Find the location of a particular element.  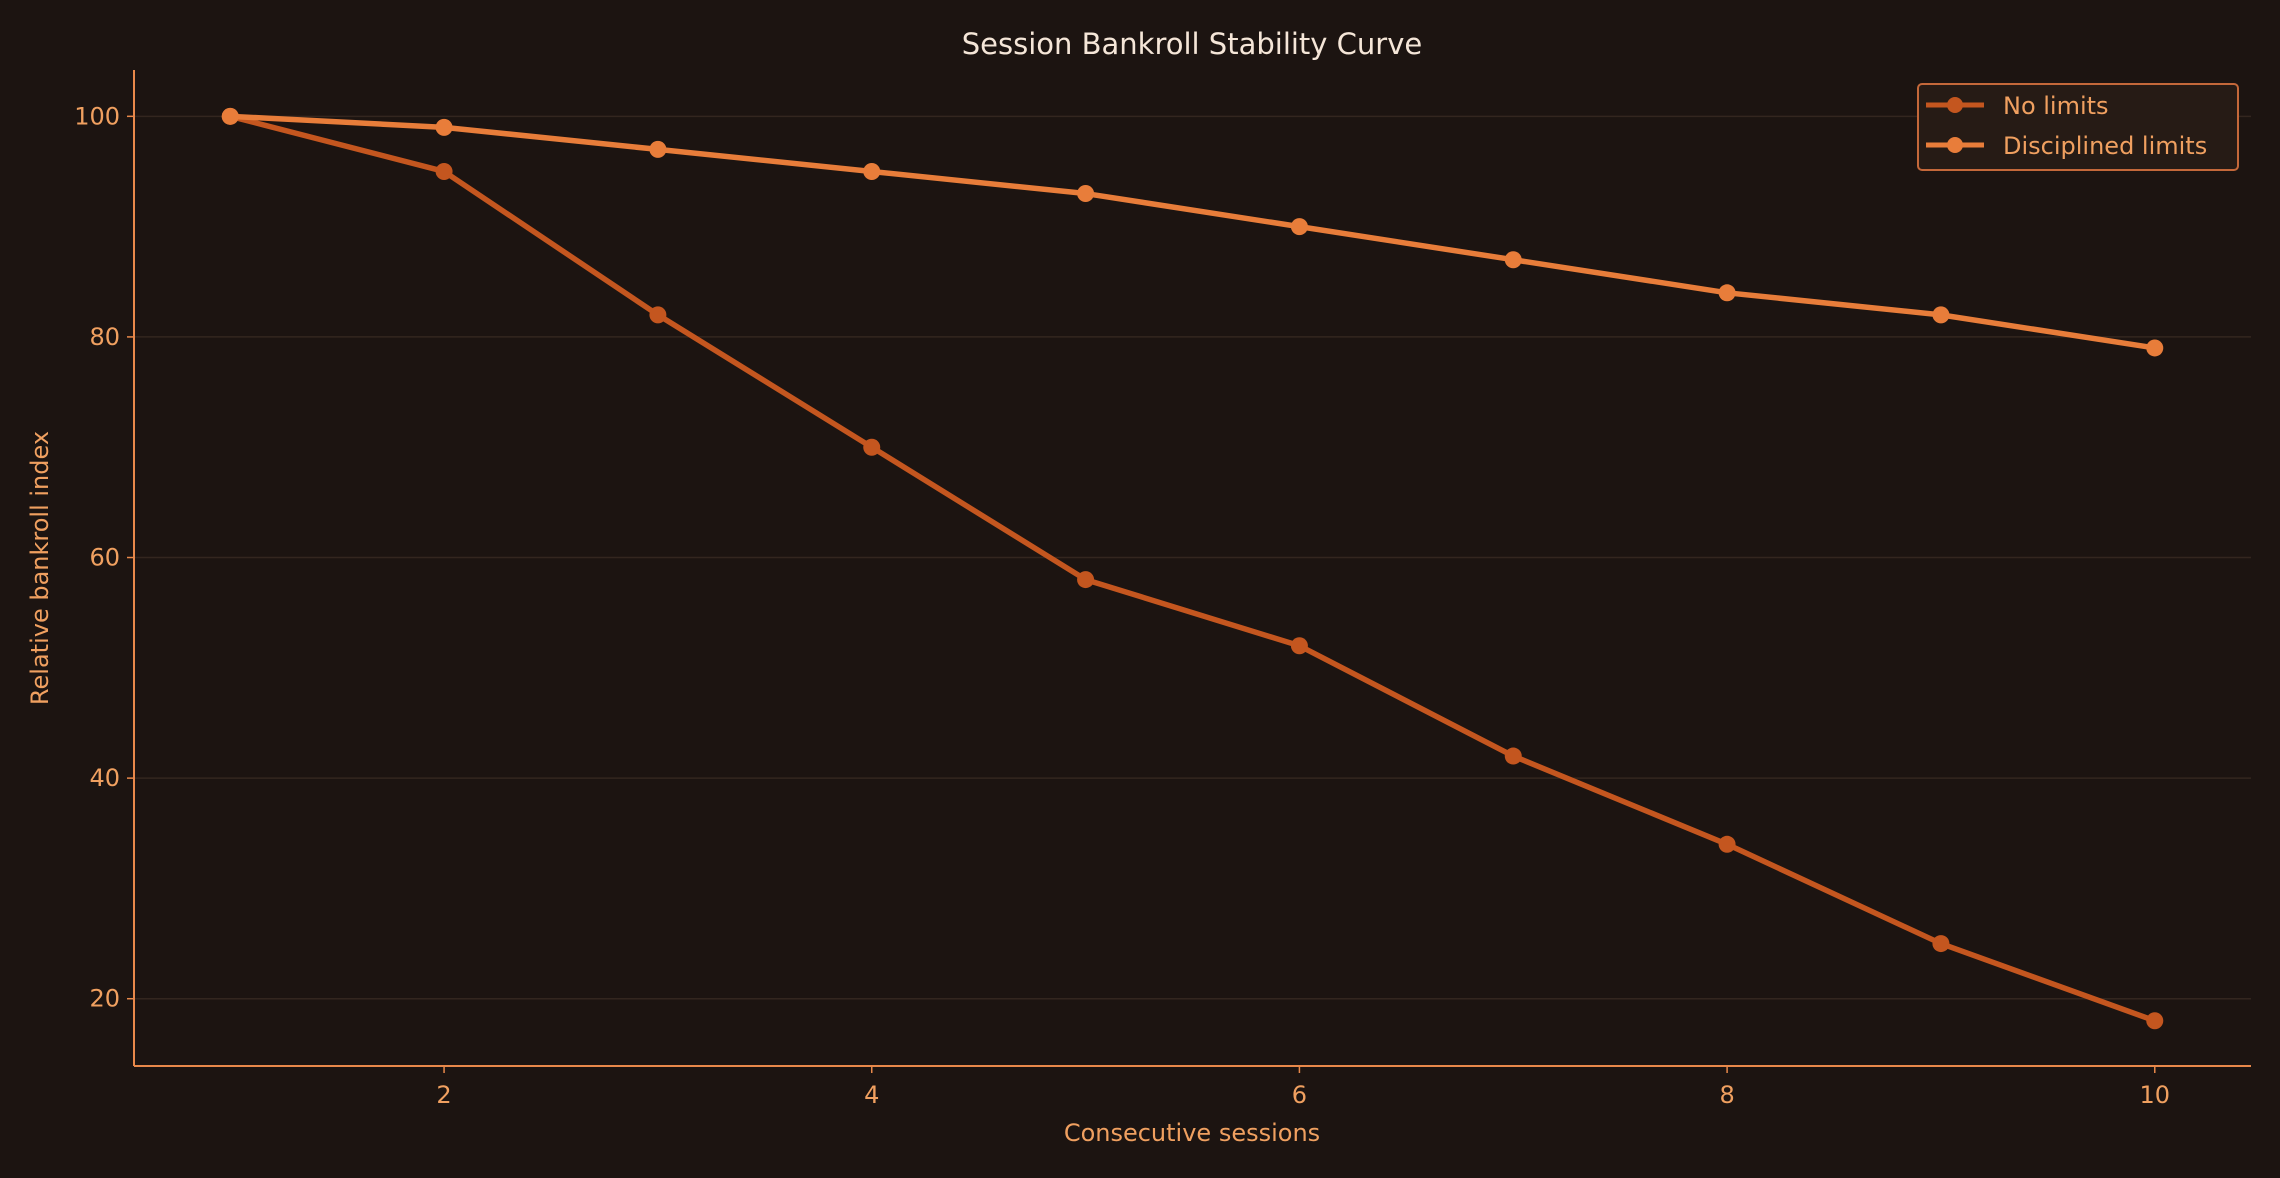

x-tick-label: 10 is located at coordinates (2154, 1095).